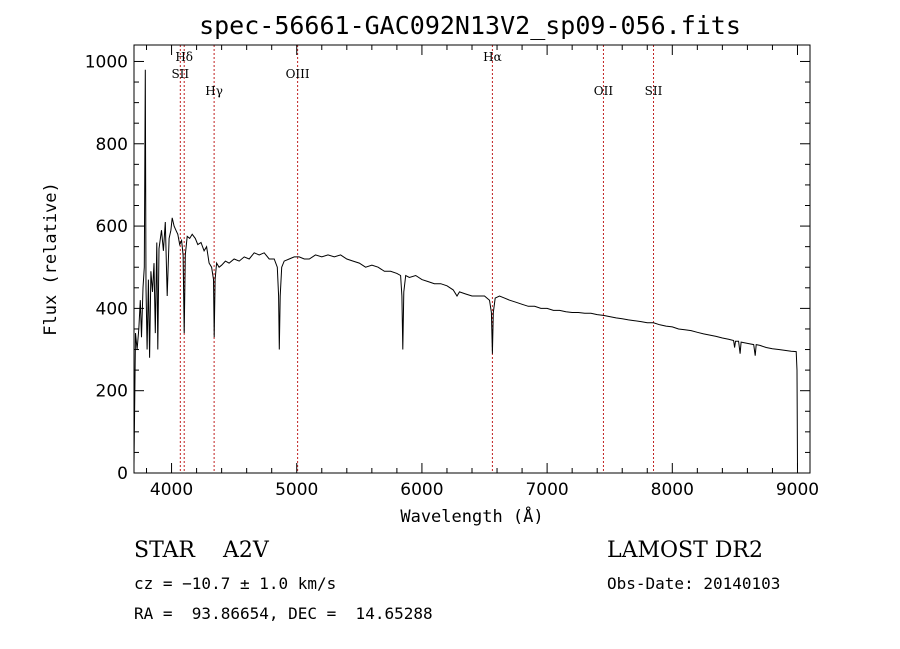 Image resolution: width=900 pixels, height=649 pixels. Describe the element at coordinates (201, 550) in the screenshot. I see `object-class-label: STAR A2V` at that location.